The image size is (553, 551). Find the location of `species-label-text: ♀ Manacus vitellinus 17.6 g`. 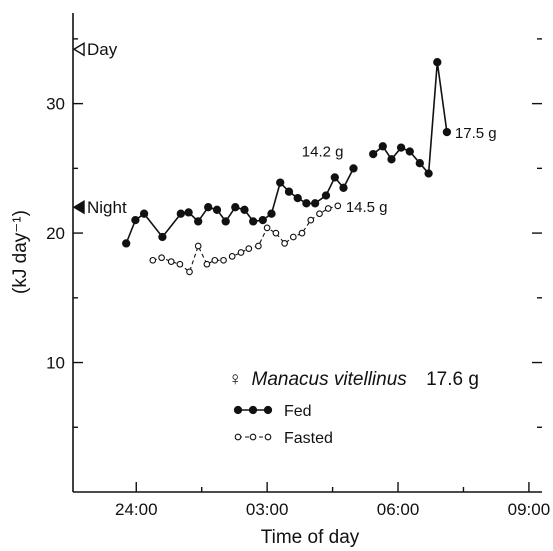

species-label-text: ♀ Manacus vitellinus 17.6 g is located at coordinates (353, 379).